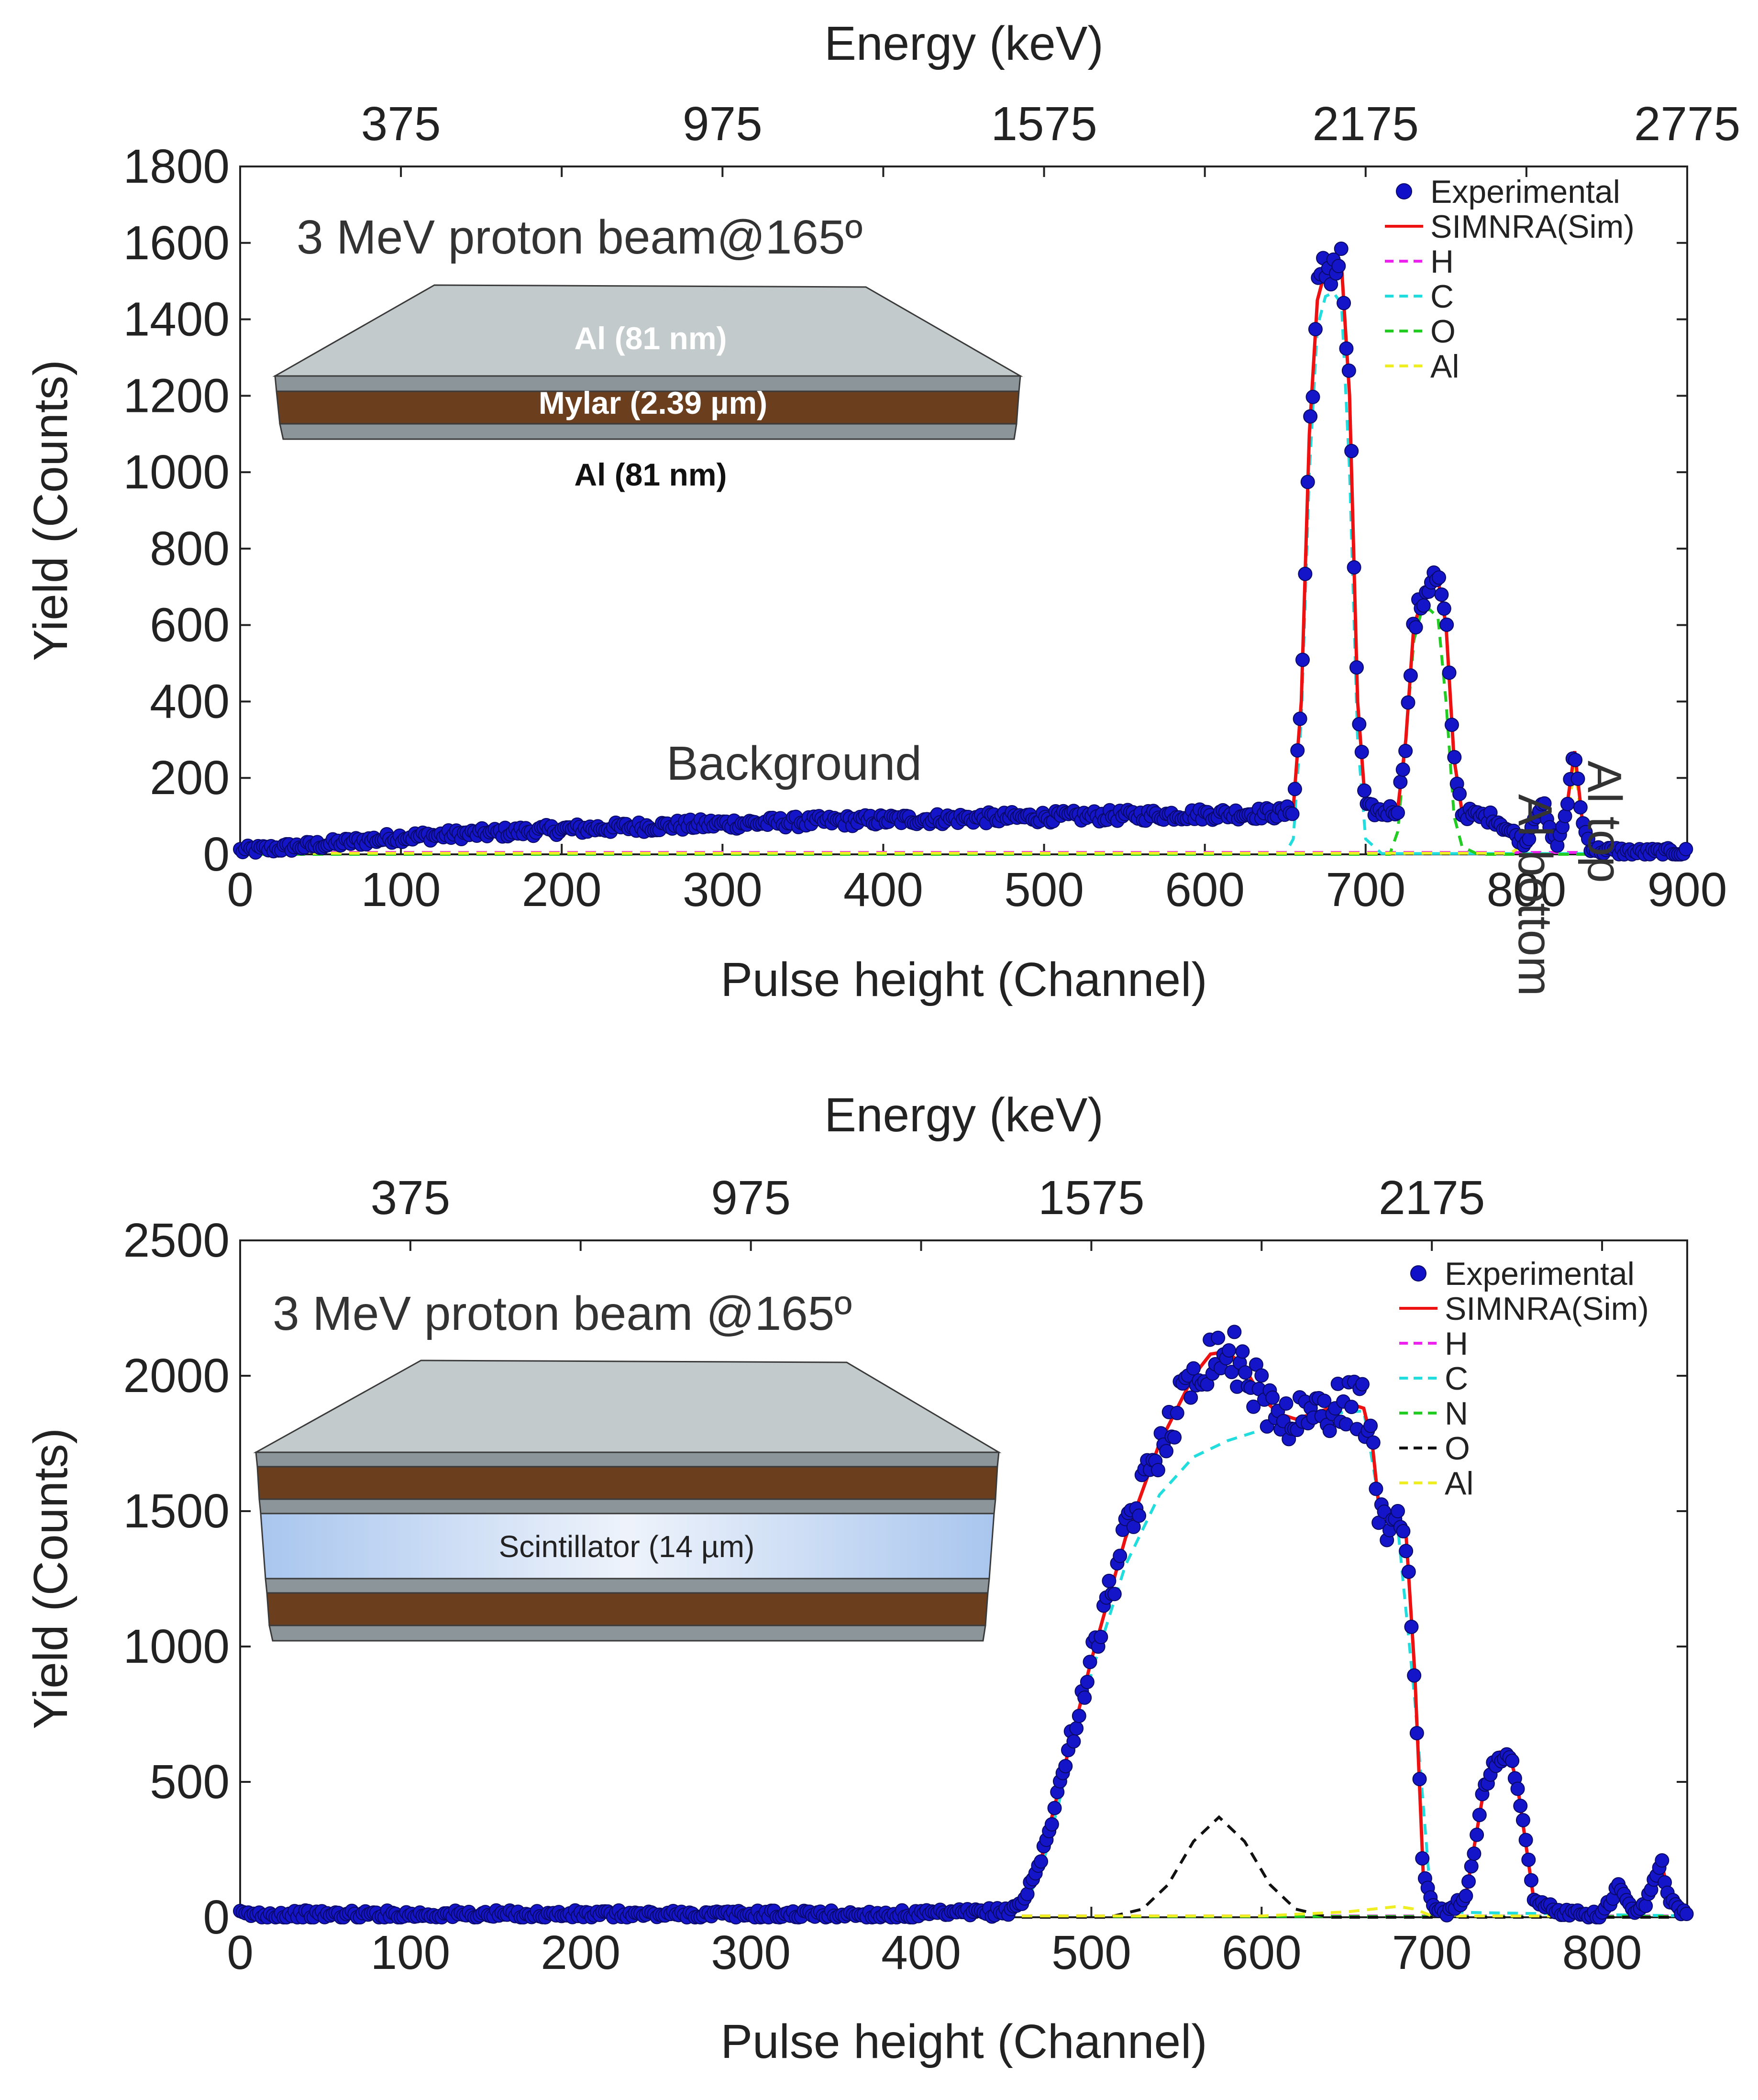 The height and width of the screenshot is (2100, 1758). I want to click on sample-diagram: Al (81 nm) Mylar (2.39 µm) Al (81 nm), so click(647, 388).